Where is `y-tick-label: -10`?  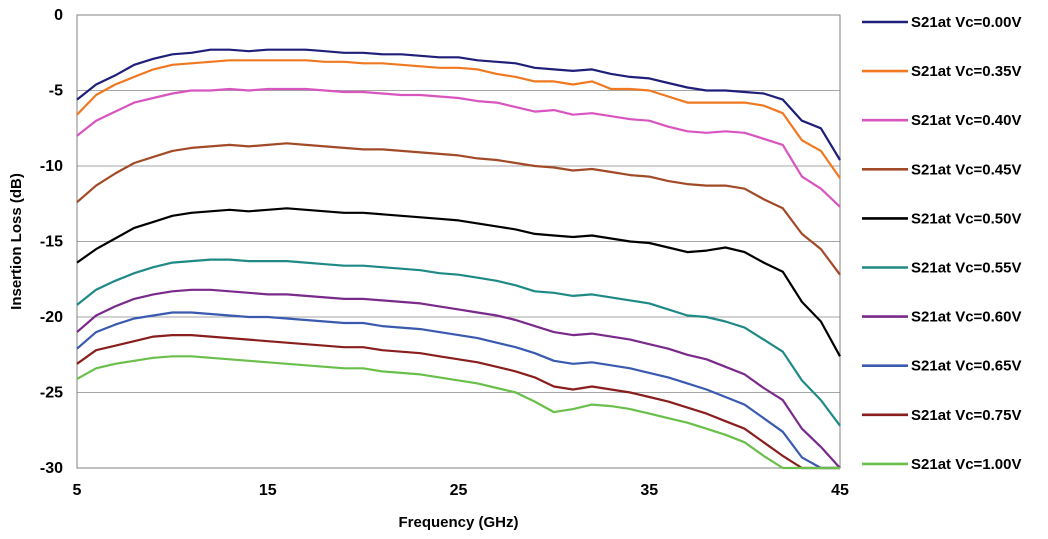 y-tick-label: -10 is located at coordinates (51, 166).